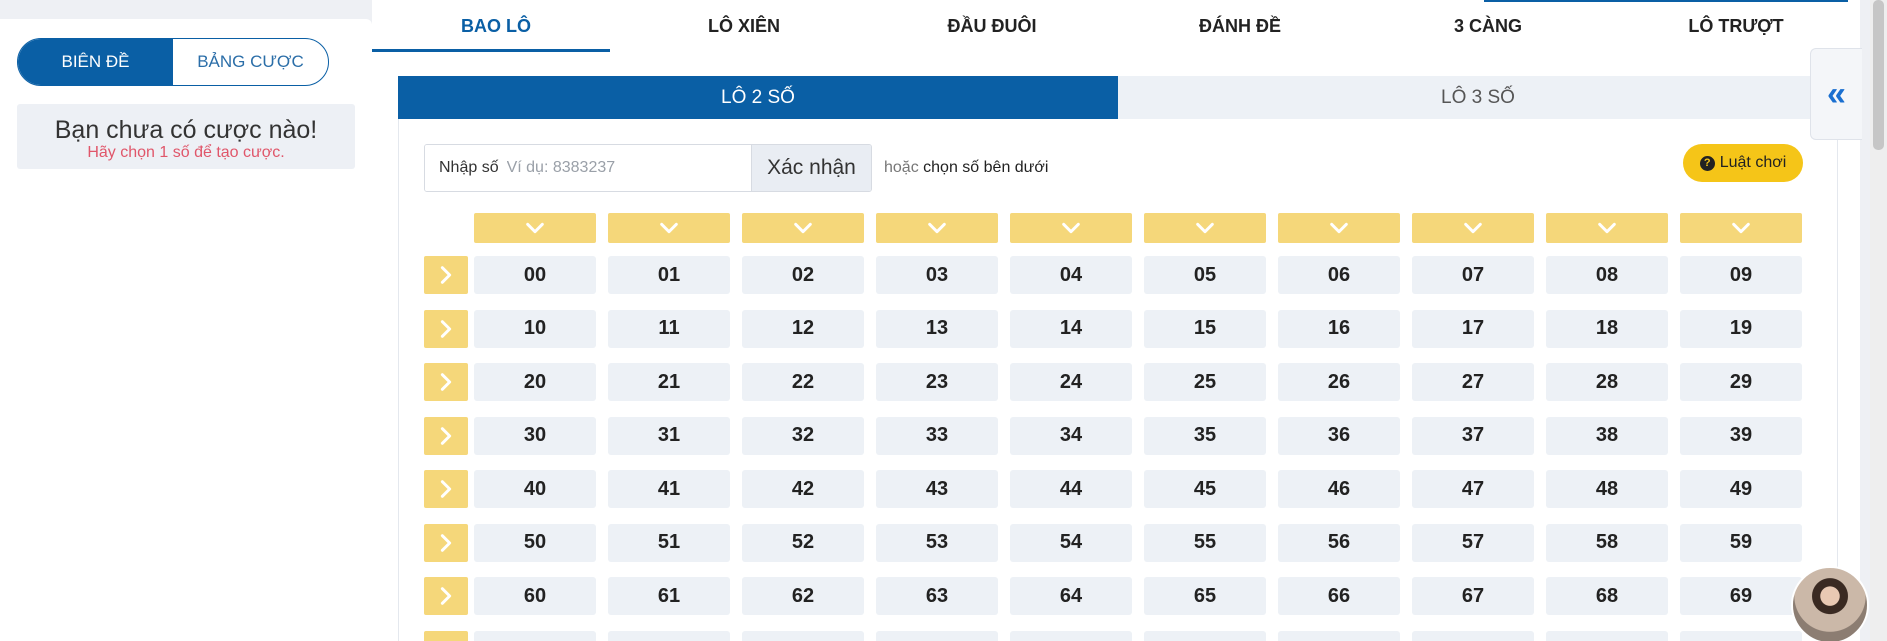 The height and width of the screenshot is (641, 1887). Describe the element at coordinates (1878, 75) in the screenshot. I see `scrollbar-thumb` at that location.